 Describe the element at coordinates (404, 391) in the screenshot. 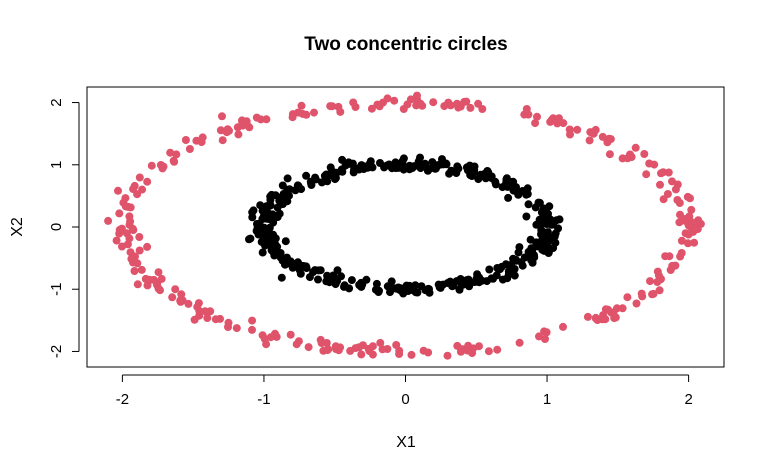

I see `x-axis: -2 -1 0 1 2` at that location.